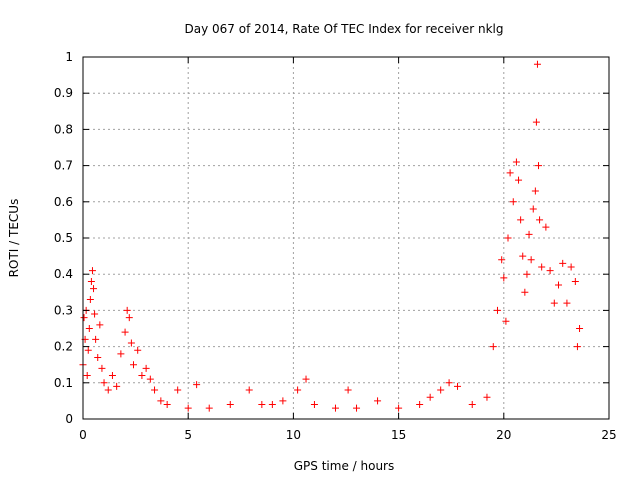  Describe the element at coordinates (63, 129) in the screenshot. I see `y-tick-label: 0.8` at that location.